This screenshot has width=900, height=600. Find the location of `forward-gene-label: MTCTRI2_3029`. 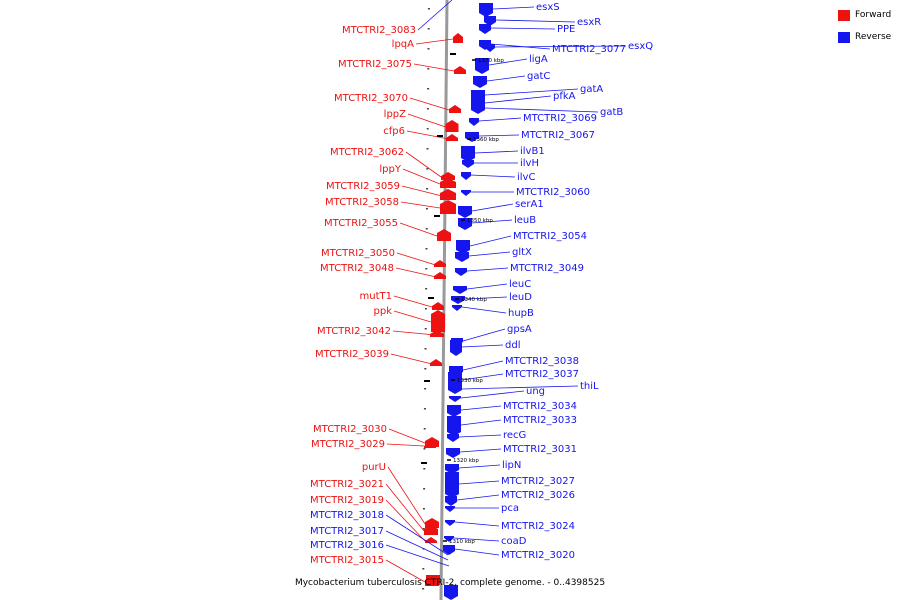

forward-gene-label: MTCTRI2_3029 is located at coordinates (348, 444).